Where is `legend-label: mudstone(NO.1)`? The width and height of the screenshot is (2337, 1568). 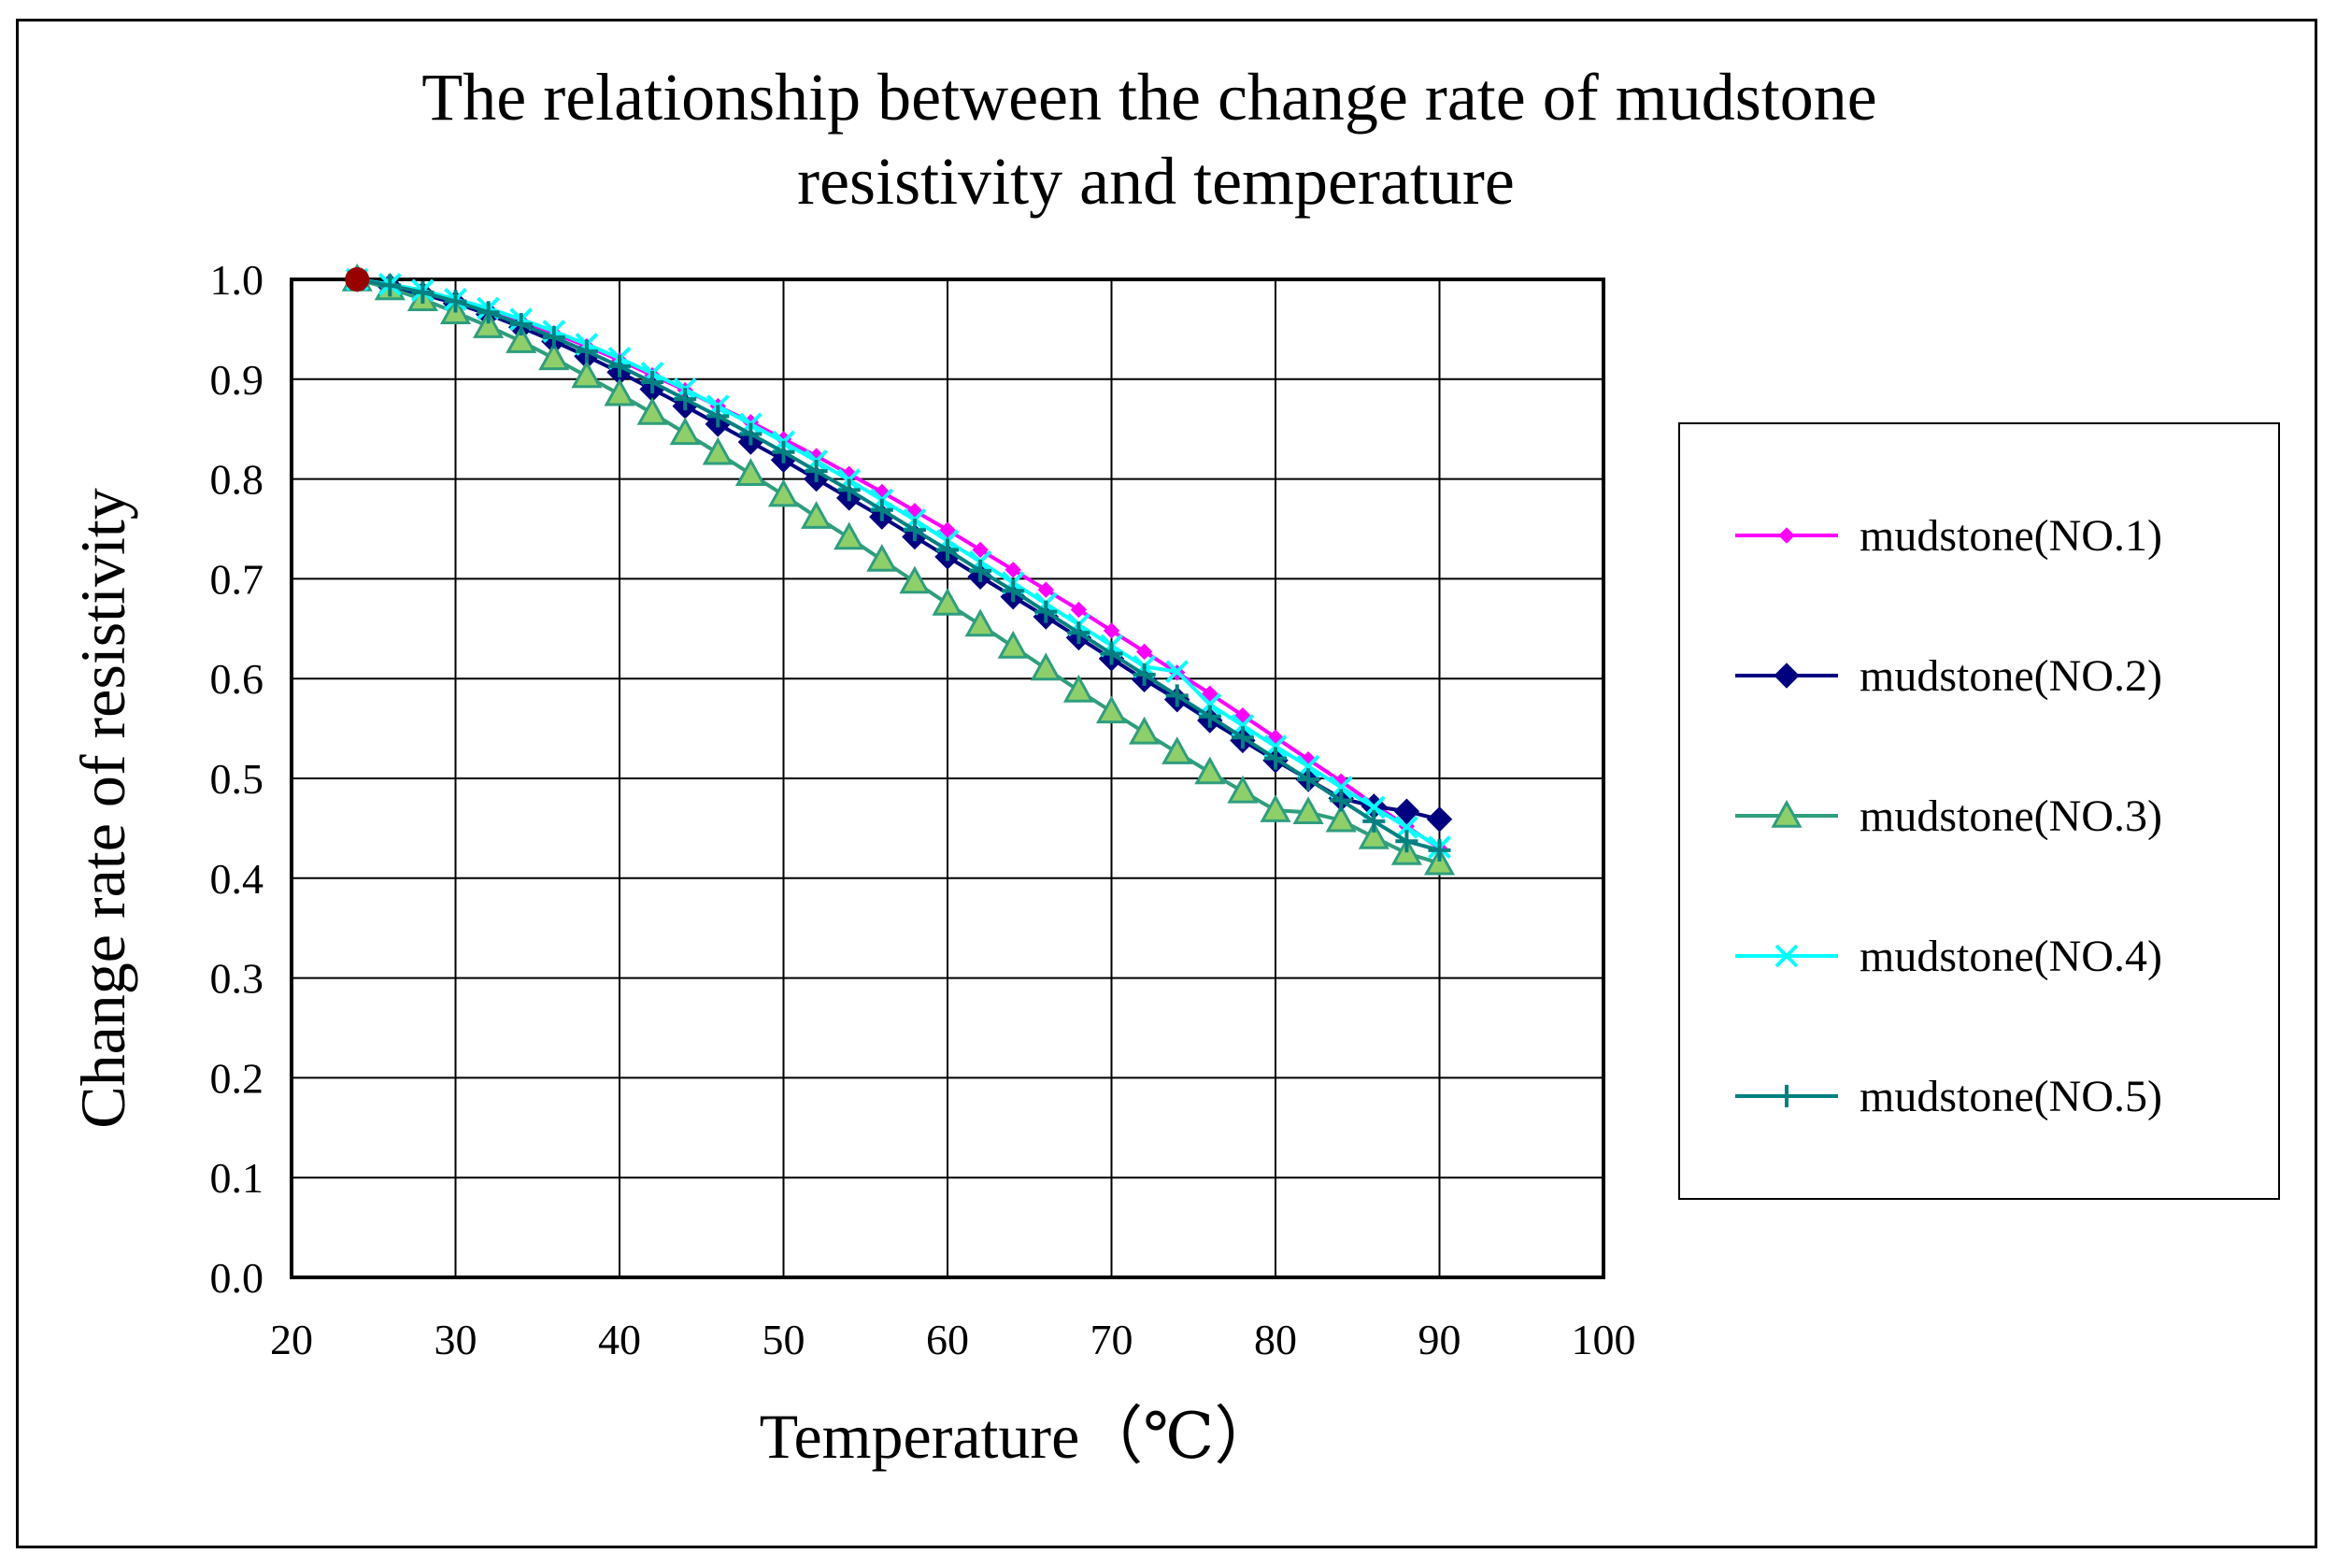 legend-label: mudstone(NO.1) is located at coordinates (2011, 536).